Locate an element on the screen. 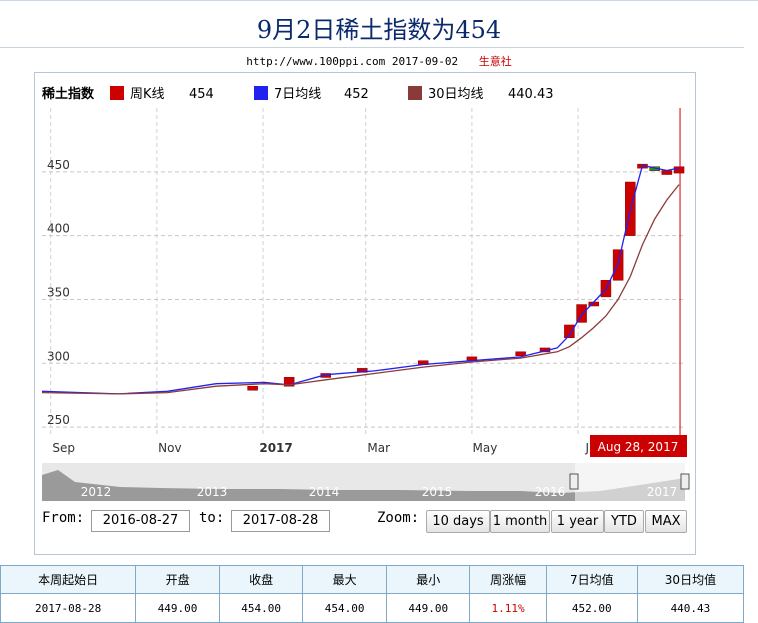 This screenshot has width=758, height=623. table-header: 开盘 is located at coordinates (177, 579).